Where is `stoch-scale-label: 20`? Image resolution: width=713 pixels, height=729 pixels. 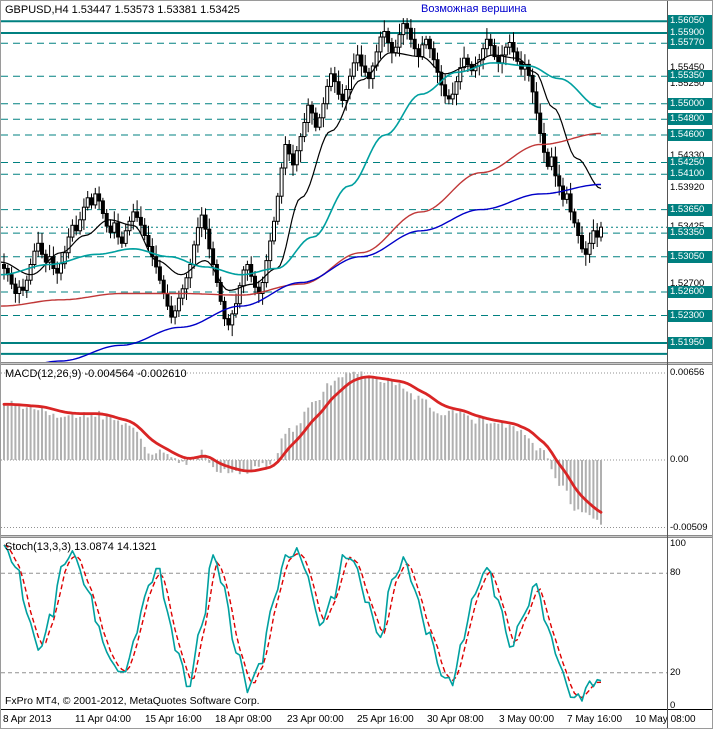
stoch-scale-label: 20 is located at coordinates (690, 672).